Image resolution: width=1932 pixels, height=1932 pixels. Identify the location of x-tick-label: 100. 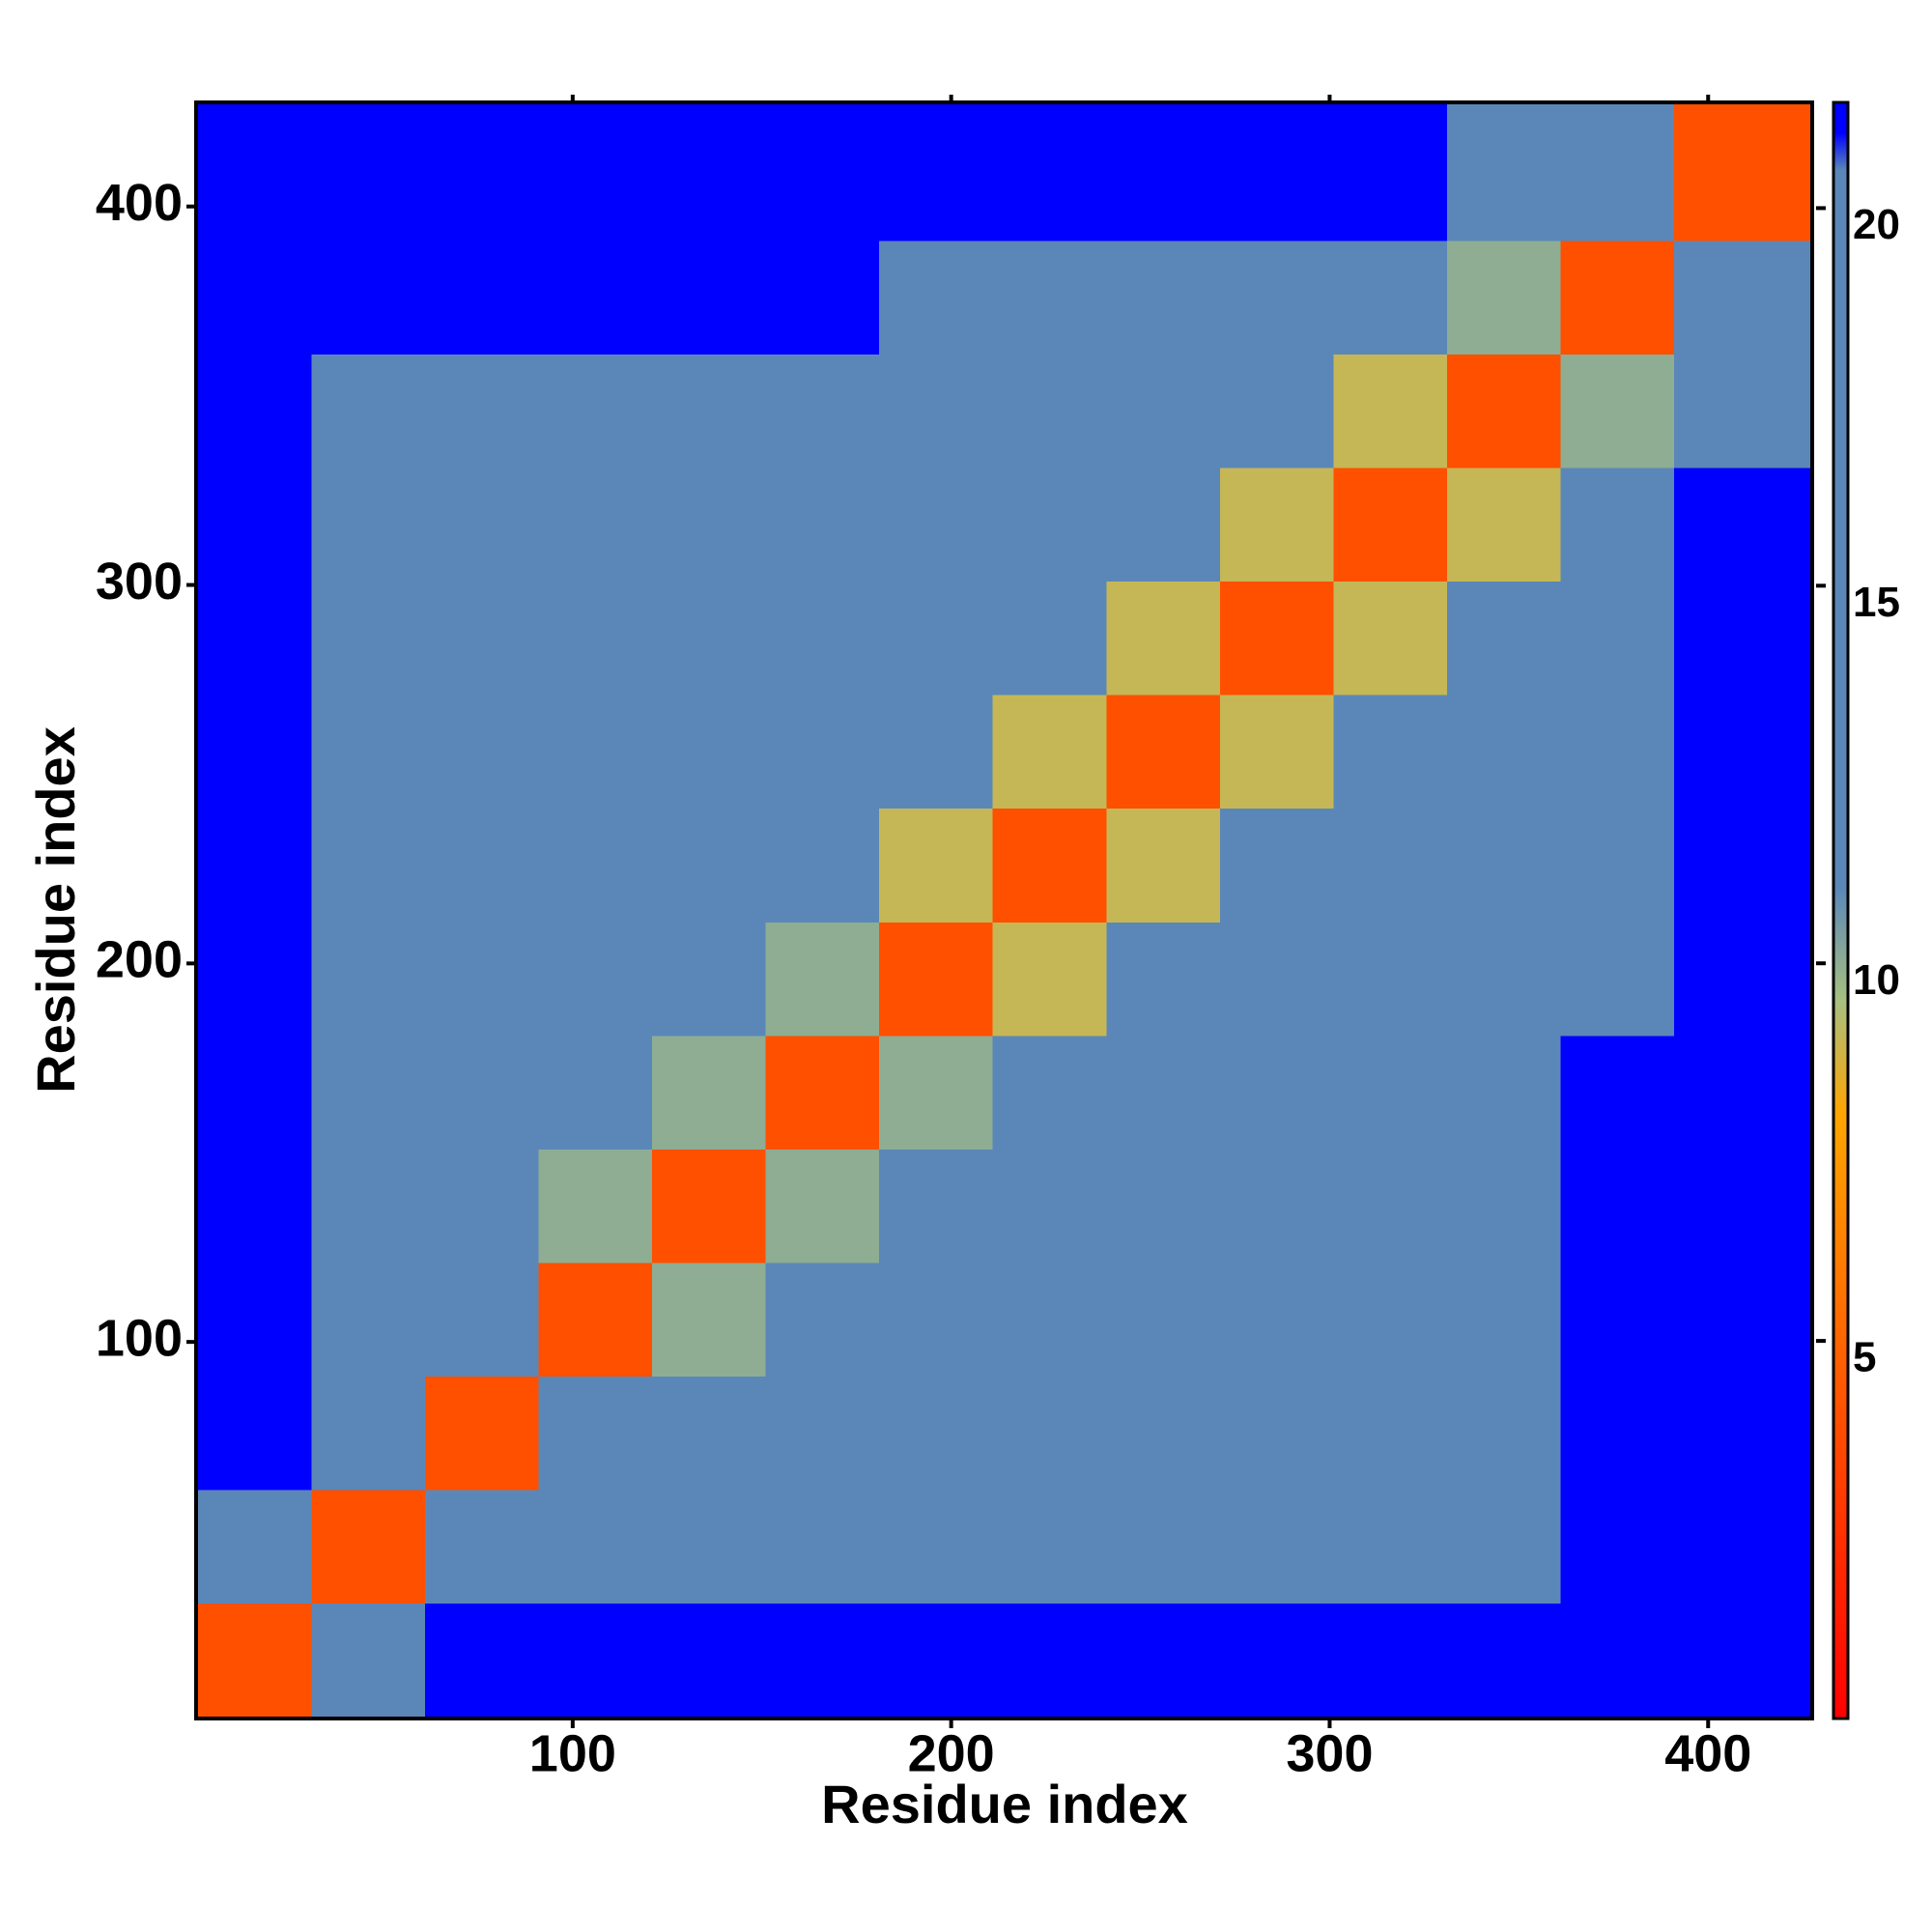
(572, 1753).